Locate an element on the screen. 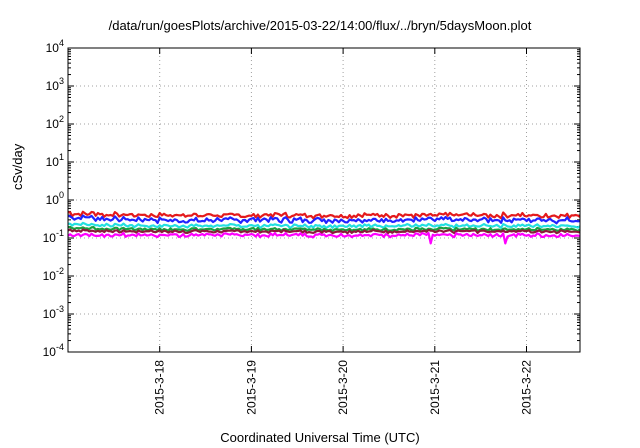  y-tick-label: 10⁰ is located at coordinates (55, 198).